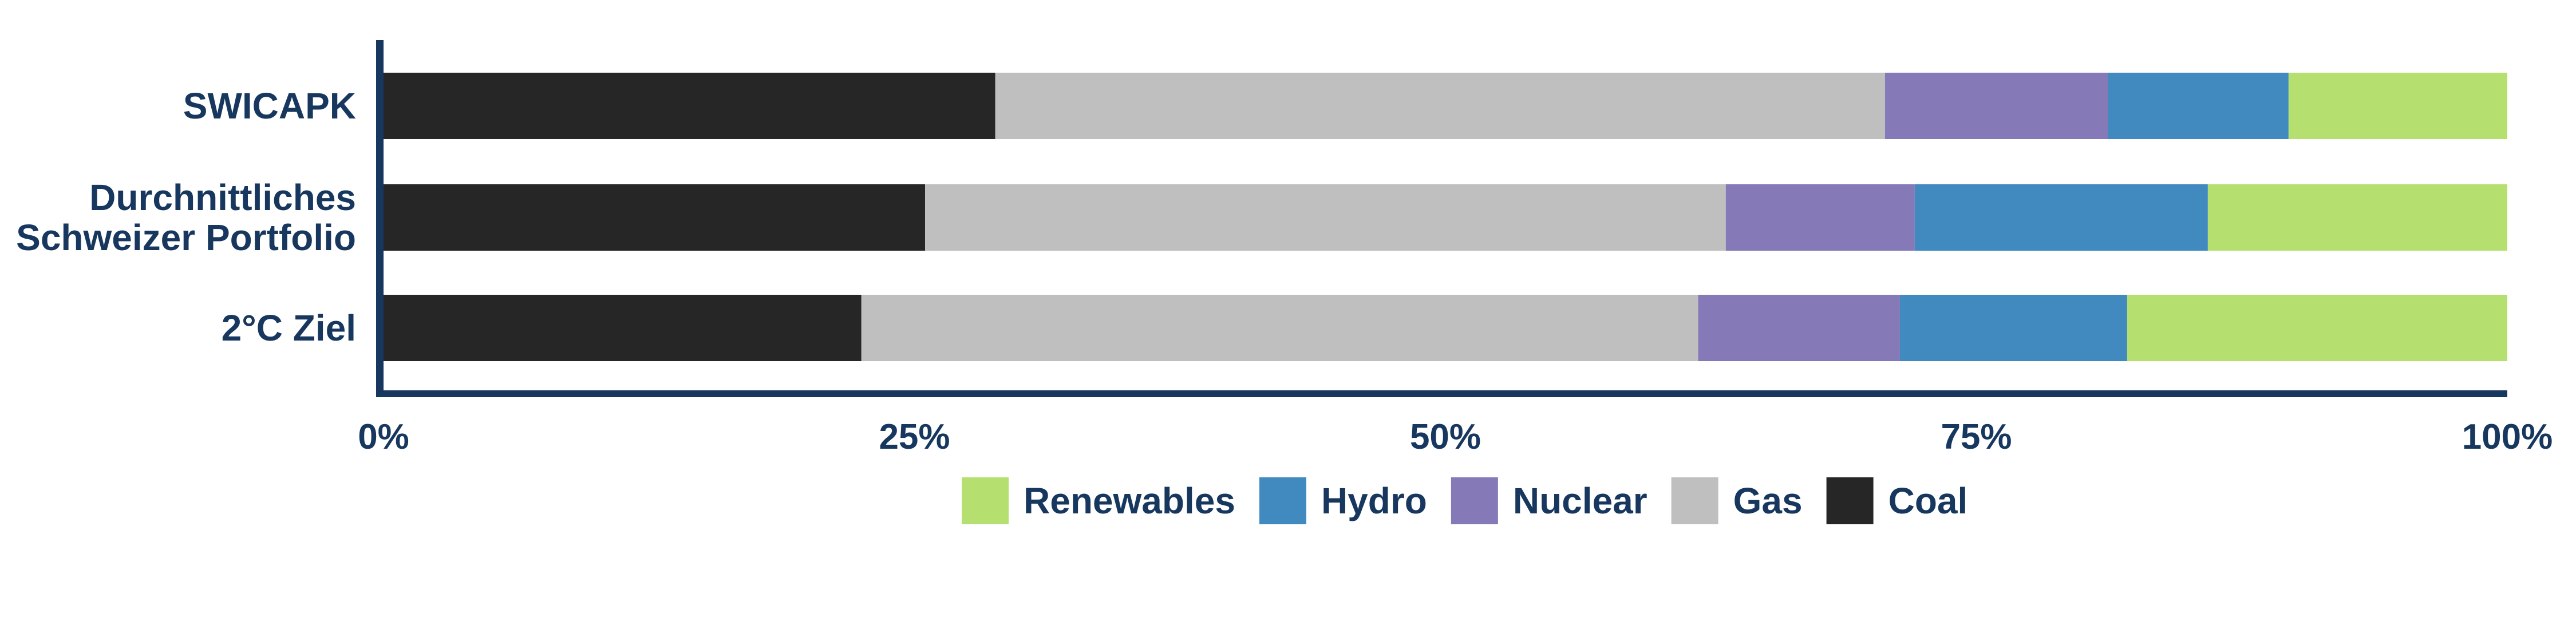 The width and height of the screenshot is (2576, 621). I want to click on legend-label-renewables: Renewables, so click(1129, 500).